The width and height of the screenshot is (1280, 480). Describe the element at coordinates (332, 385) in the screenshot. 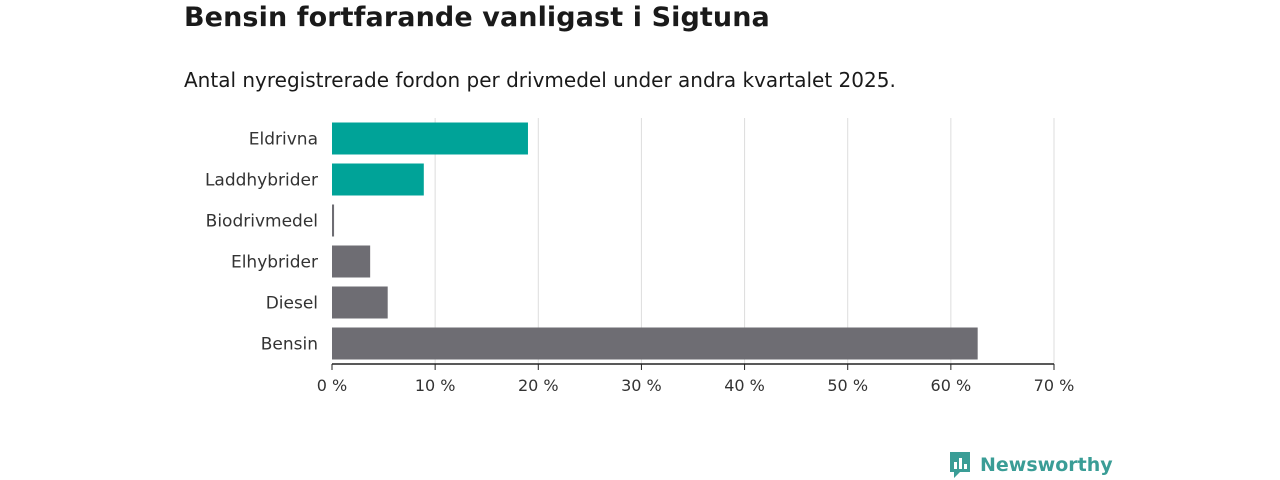

I see `x-tick-label: 0 %` at that location.